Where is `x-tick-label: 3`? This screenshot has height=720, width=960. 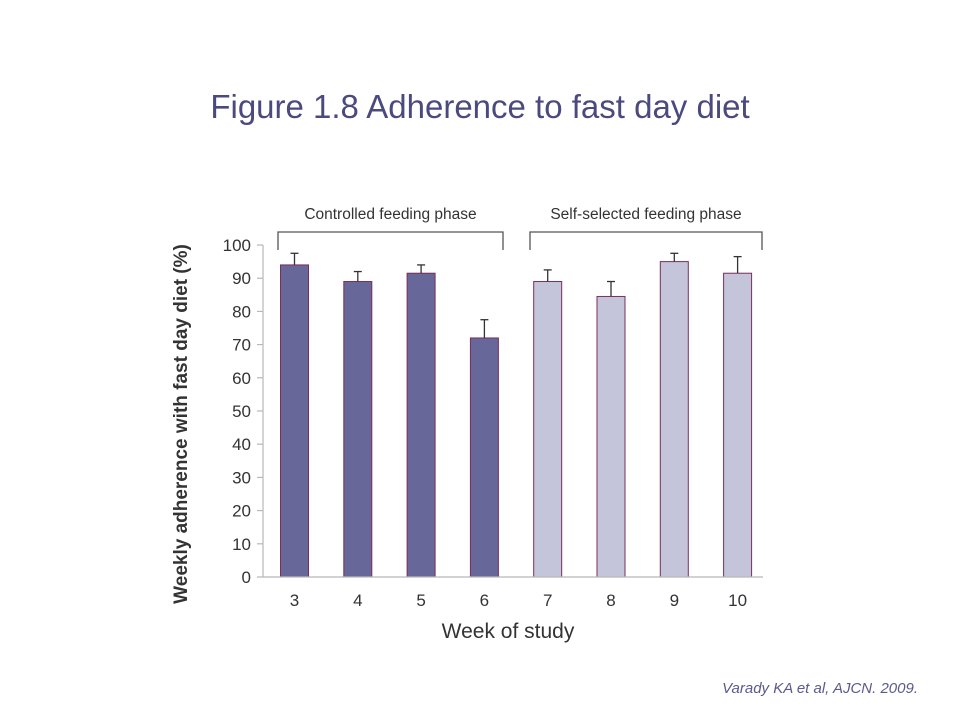 x-tick-label: 3 is located at coordinates (294, 600).